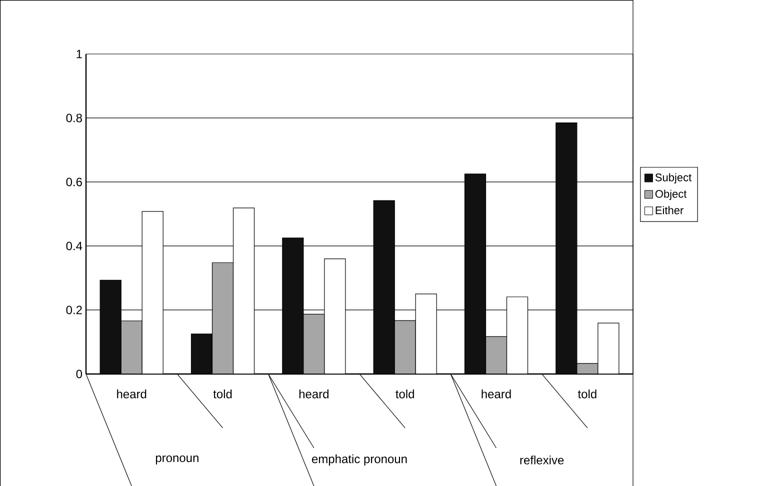  Describe the element at coordinates (79, 374) in the screenshot. I see `y-tick-label: 0` at that location.